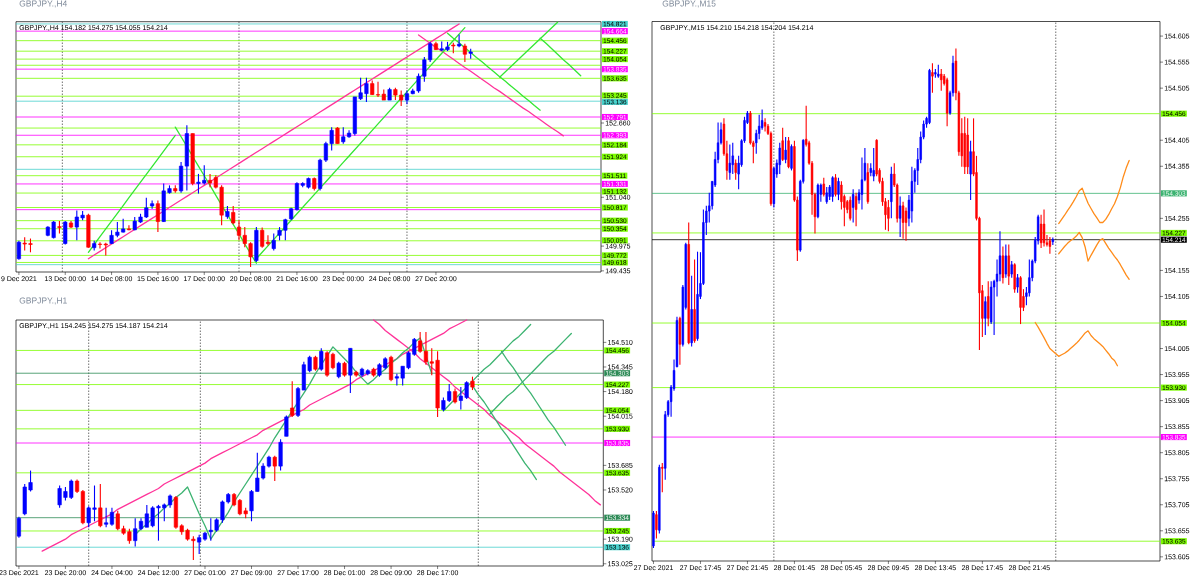  What do you see at coordinates (689, 4) in the screenshot?
I see `chart-title: GBPJPY.,M15` at bounding box center [689, 4].